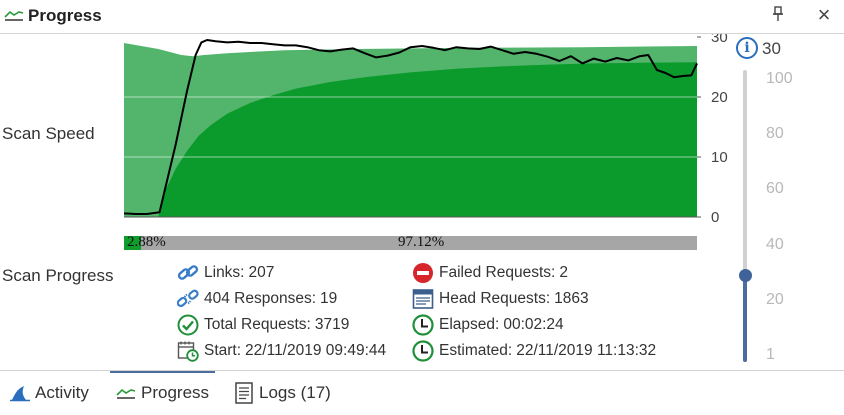  Describe the element at coordinates (563, 272) in the screenshot. I see `failed-requests-value: 2` at that location.